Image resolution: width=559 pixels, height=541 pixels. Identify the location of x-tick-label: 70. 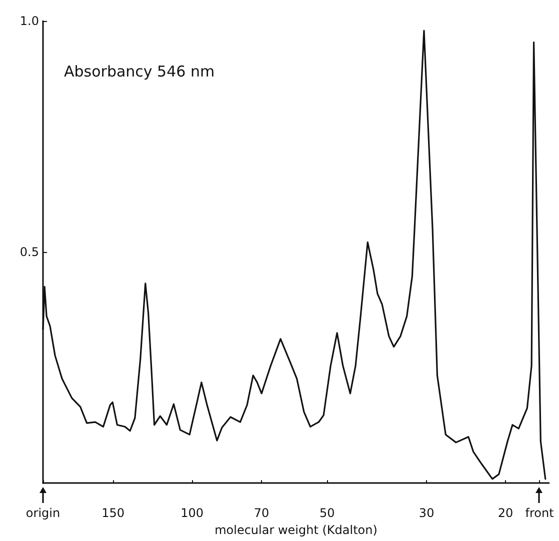
(262, 513).